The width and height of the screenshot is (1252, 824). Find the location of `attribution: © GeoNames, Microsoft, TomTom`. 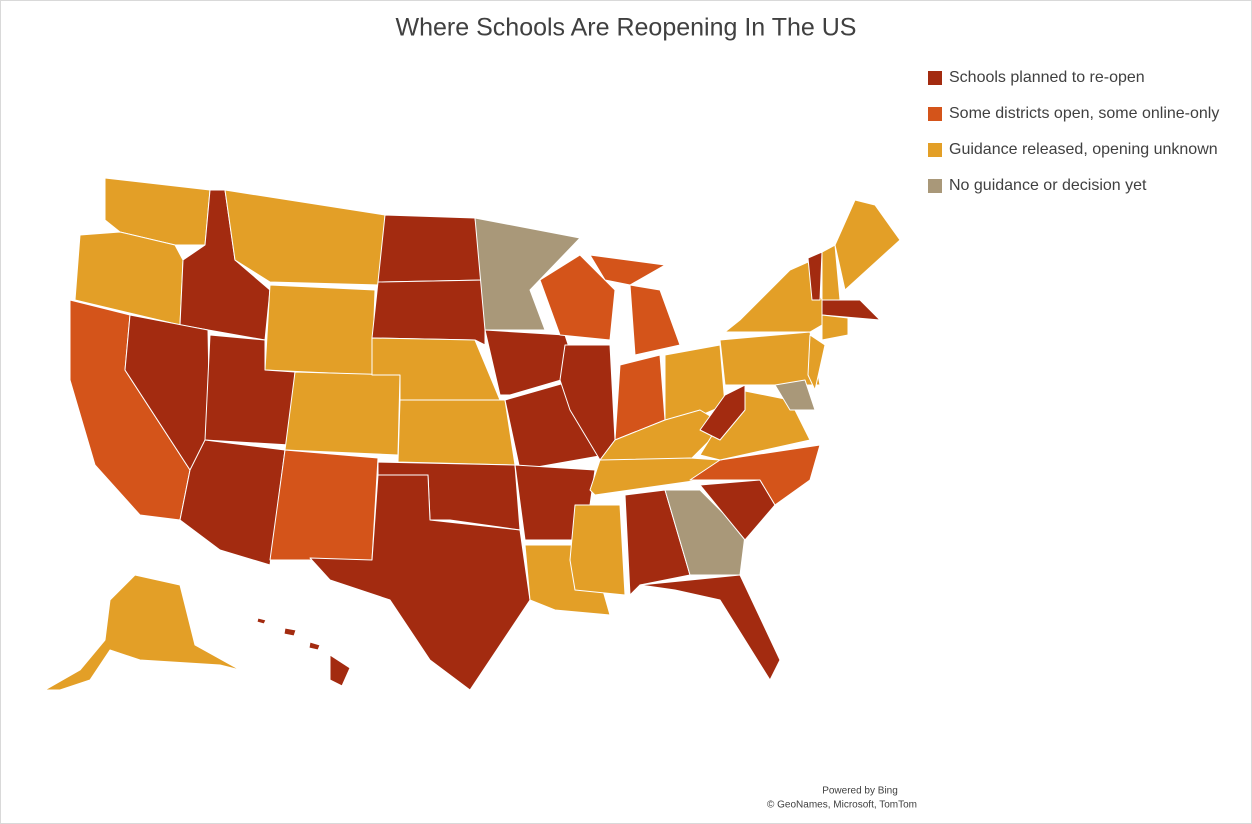

attribution: © GeoNames, Microsoft, TomTom is located at coordinates (842, 805).